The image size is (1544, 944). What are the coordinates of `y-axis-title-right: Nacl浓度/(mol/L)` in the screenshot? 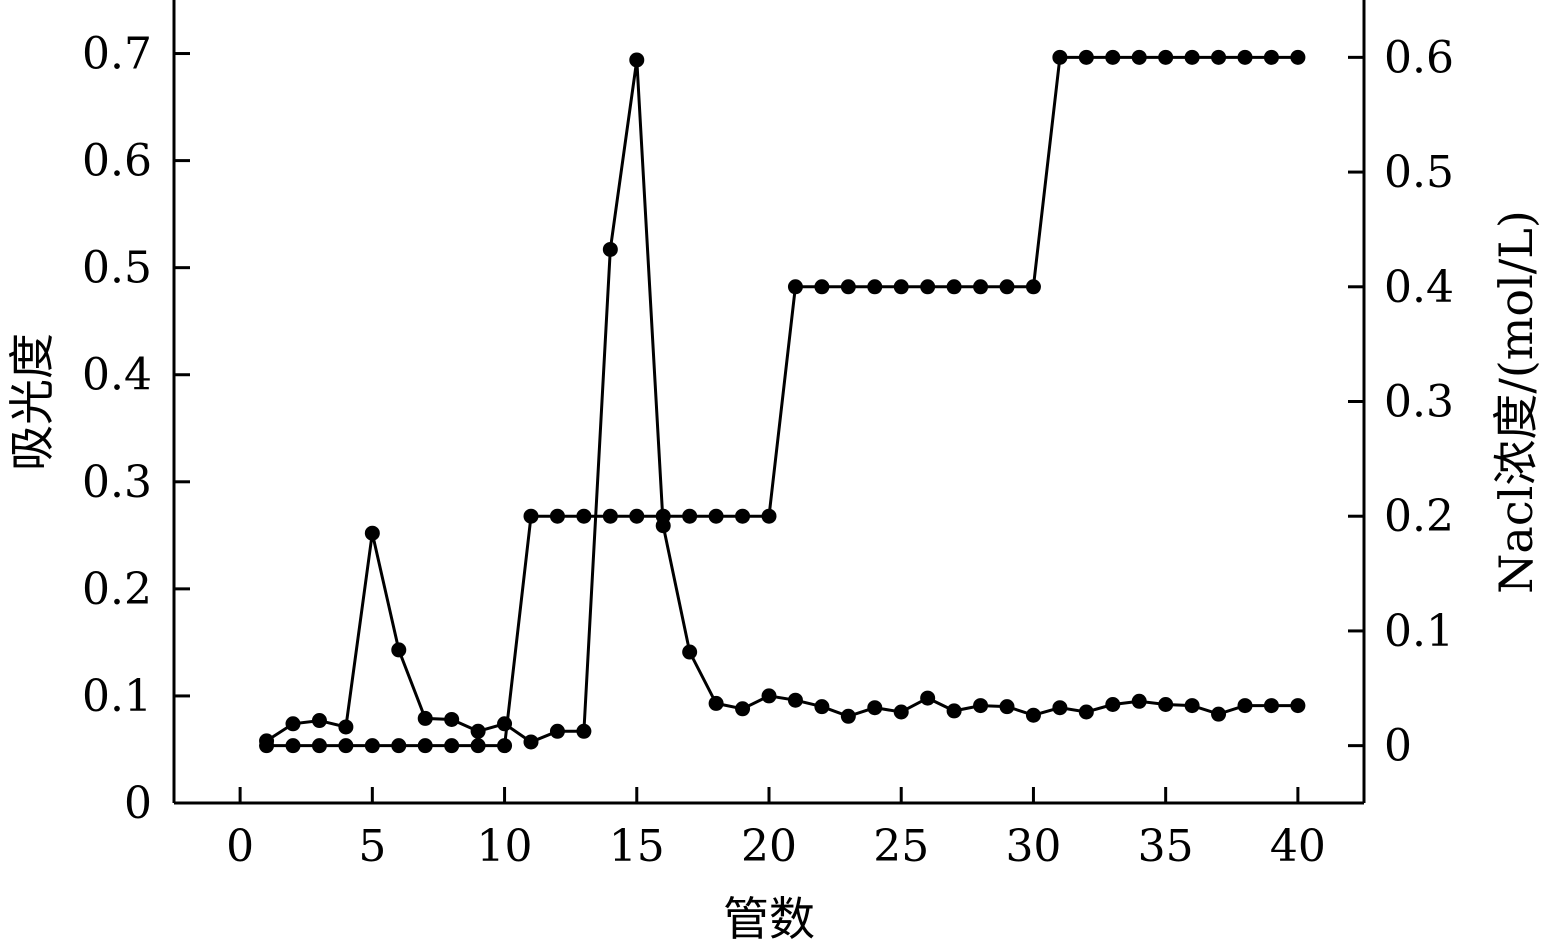 It's located at (1516, 402).